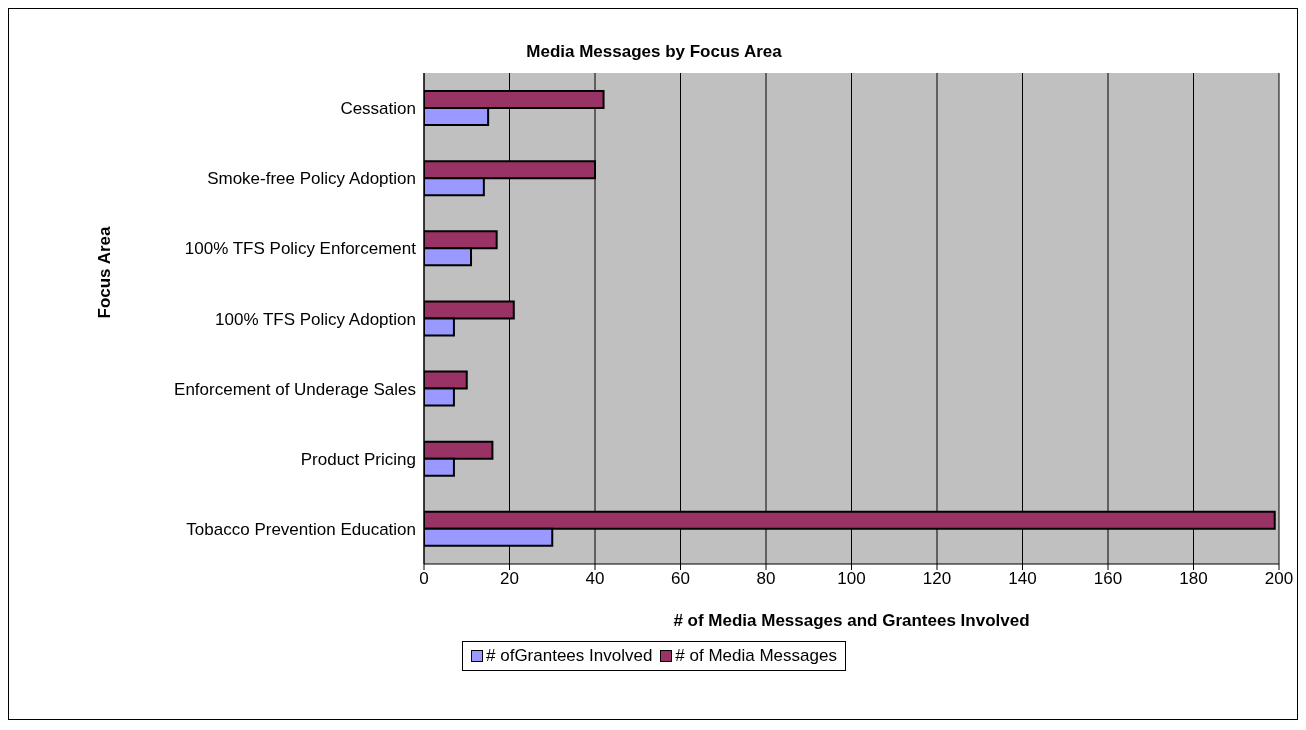 Image resolution: width=1306 pixels, height=730 pixels. I want to click on y-tick-label: Cessation, so click(378, 109).